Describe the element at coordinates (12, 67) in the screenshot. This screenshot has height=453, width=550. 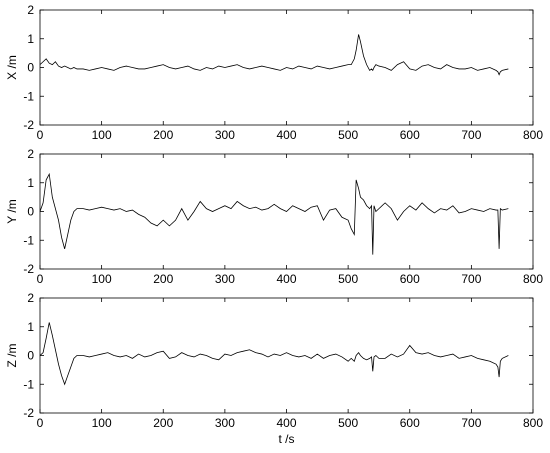
I see `y-axis-label: X /m` at that location.